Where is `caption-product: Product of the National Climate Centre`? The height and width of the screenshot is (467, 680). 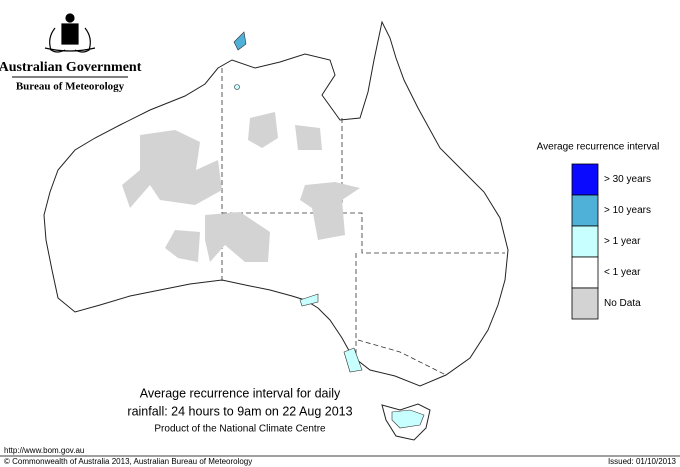
caption-product: Product of the National Climate Centre is located at coordinates (240, 429).